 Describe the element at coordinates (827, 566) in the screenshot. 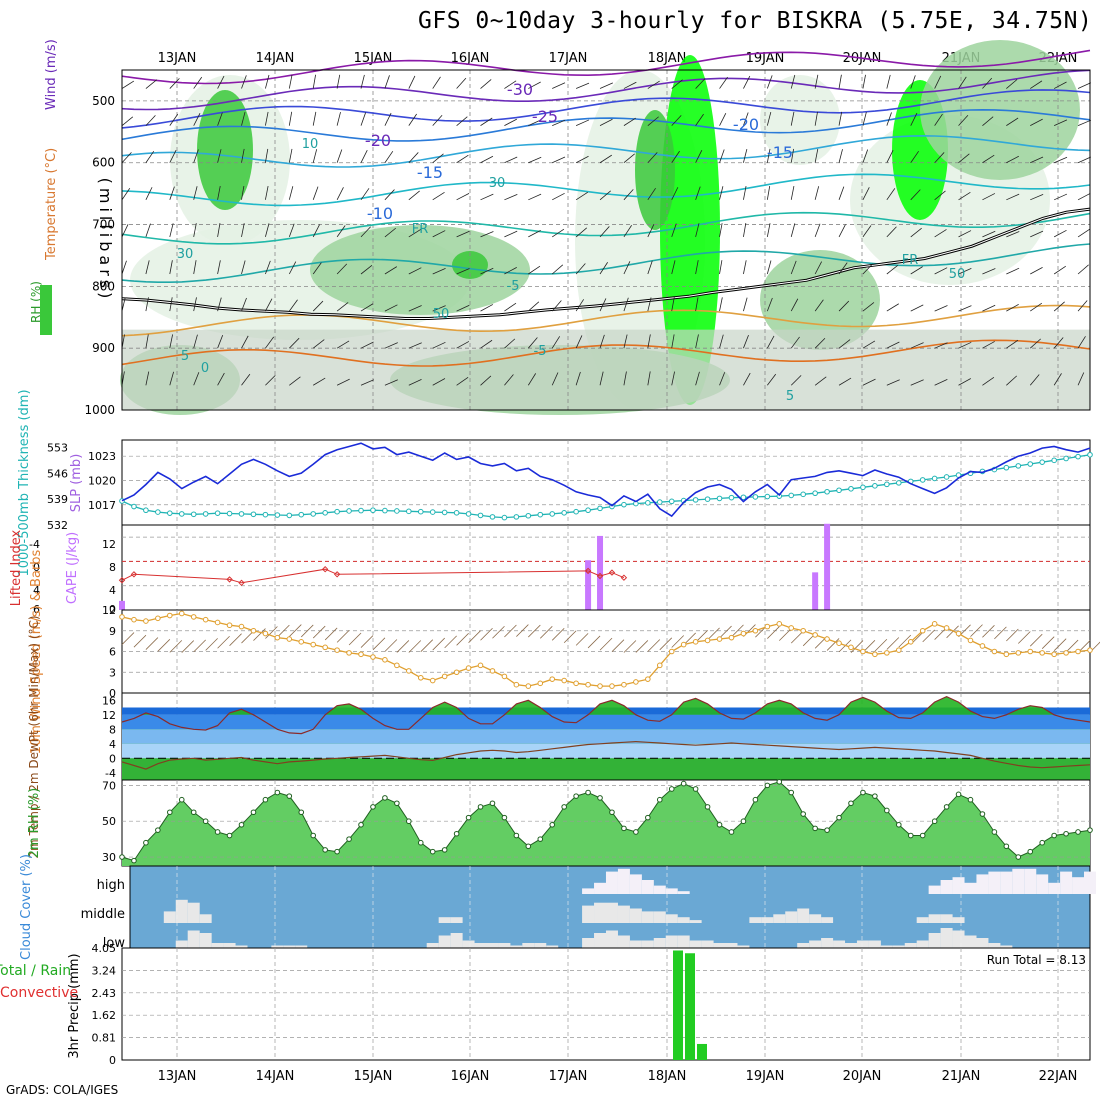

I see `cape-bar` at that location.